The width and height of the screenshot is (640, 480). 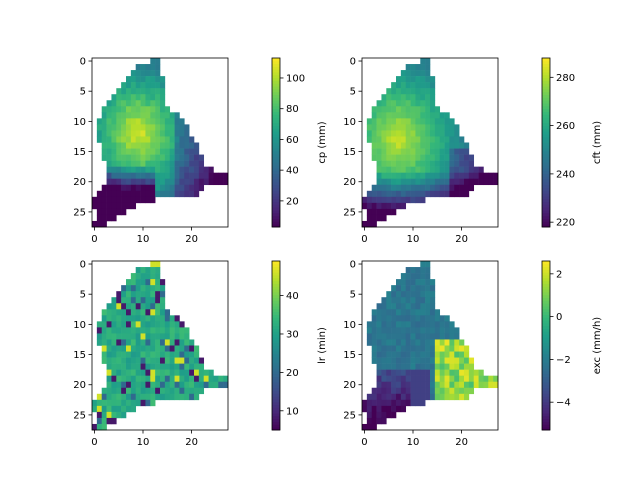 I want to click on y-tick-label: 20, so click(x=79, y=385).